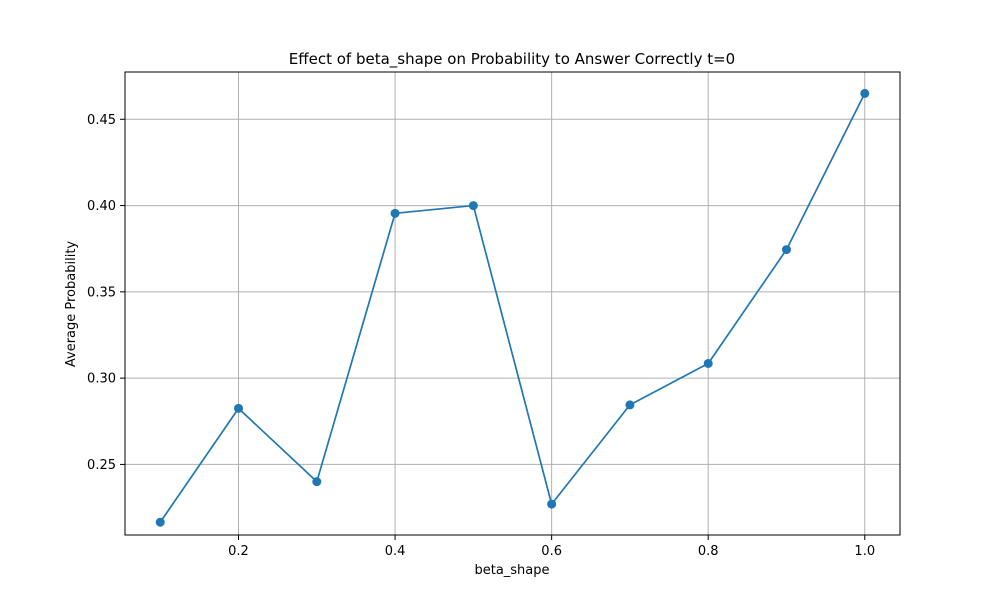  What do you see at coordinates (101, 465) in the screenshot?
I see `y-tick-label: 0.25` at bounding box center [101, 465].